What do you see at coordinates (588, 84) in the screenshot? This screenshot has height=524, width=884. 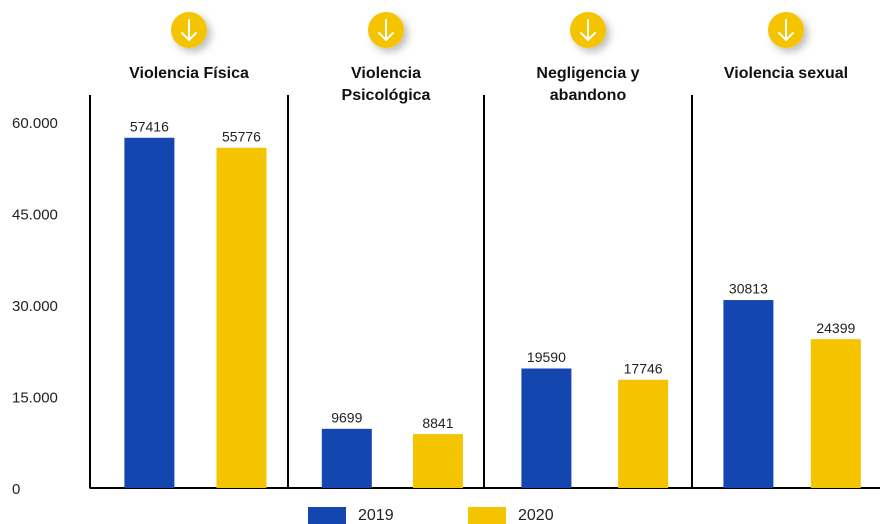 I see `category-label: Negligencia y abandono` at bounding box center [588, 84].